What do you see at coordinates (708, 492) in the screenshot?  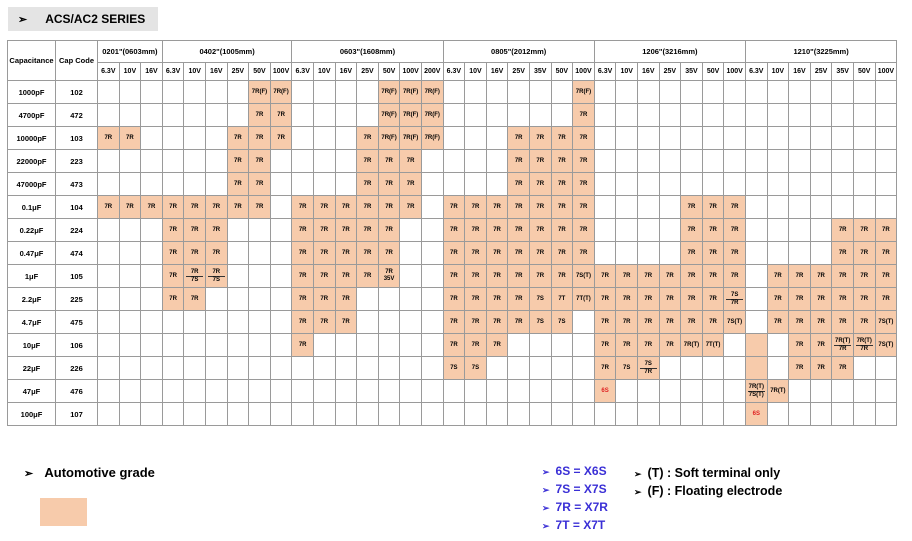 I see `suffix-note-item: ➢ (F) : Floating electrode` at bounding box center [708, 492].